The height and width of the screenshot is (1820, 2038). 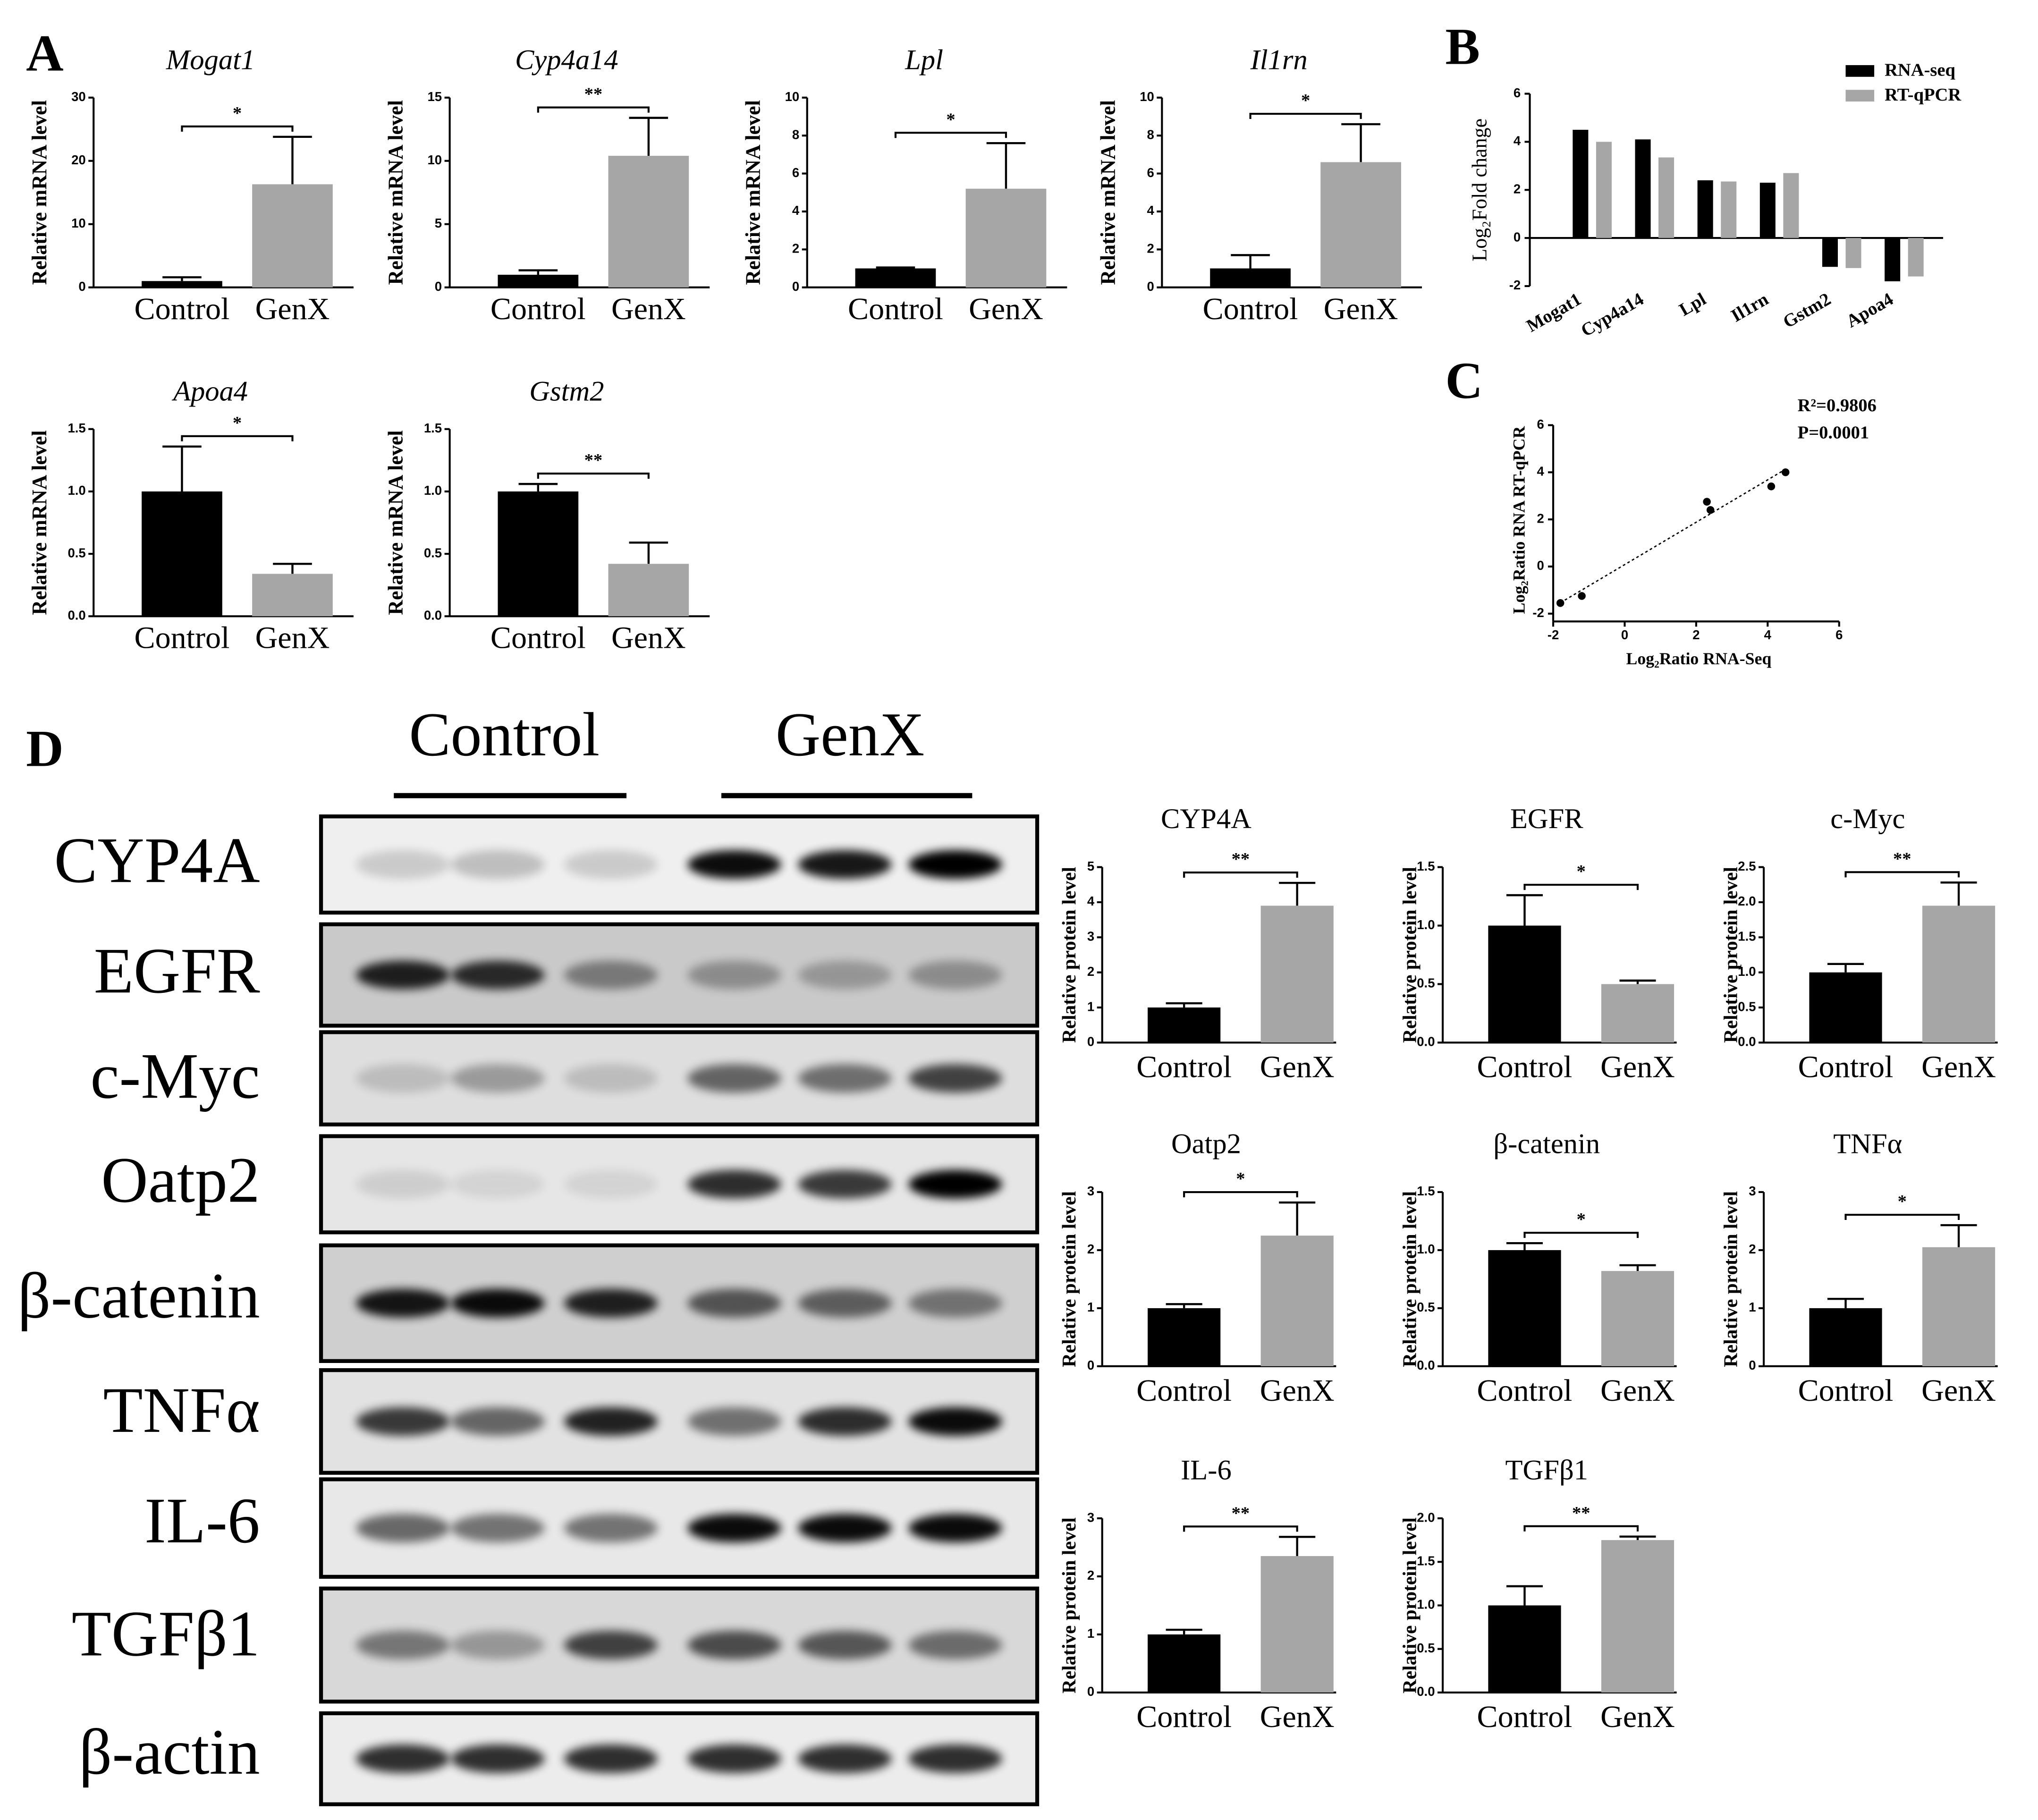 I want to click on x-tick-label: Cyp4a14, so click(x=1612, y=315).